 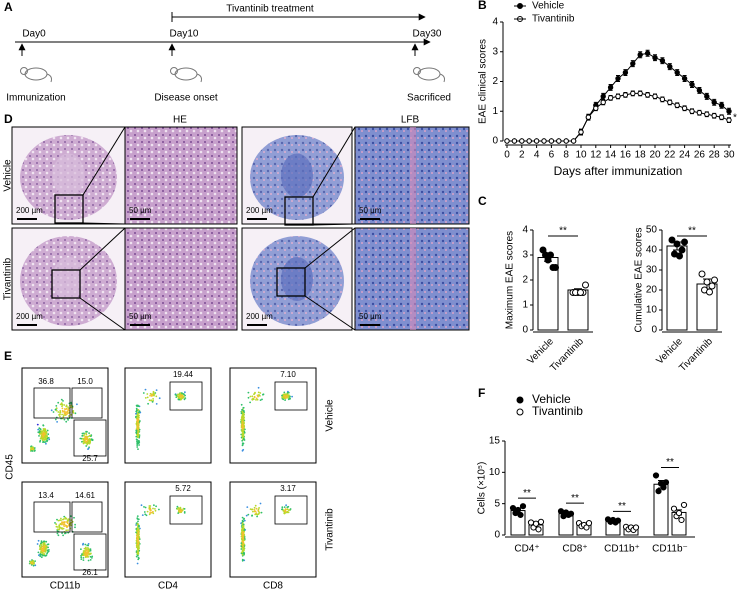 I want to click on x-tick-label: 2, so click(x=522, y=155).